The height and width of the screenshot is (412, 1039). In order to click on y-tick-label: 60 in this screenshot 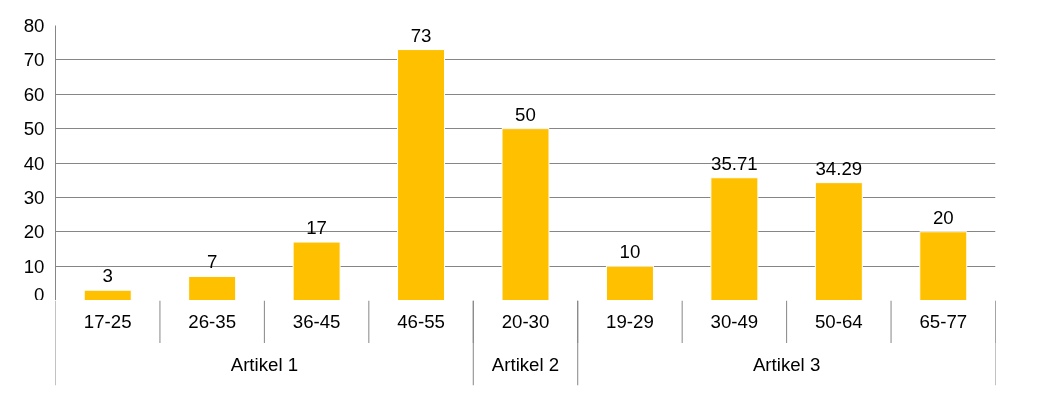, I will do `click(34, 94)`.